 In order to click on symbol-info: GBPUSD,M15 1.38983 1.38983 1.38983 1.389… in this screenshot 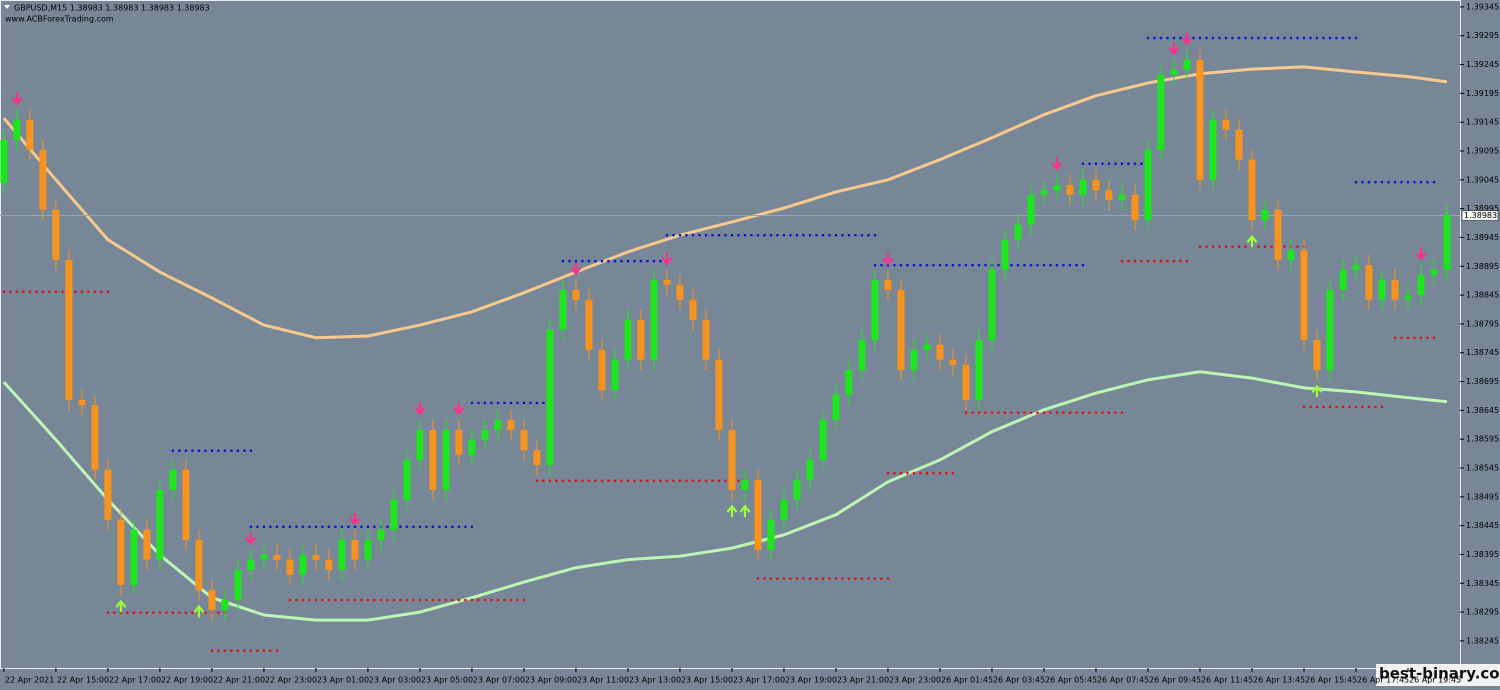, I will do `click(112, 8)`.